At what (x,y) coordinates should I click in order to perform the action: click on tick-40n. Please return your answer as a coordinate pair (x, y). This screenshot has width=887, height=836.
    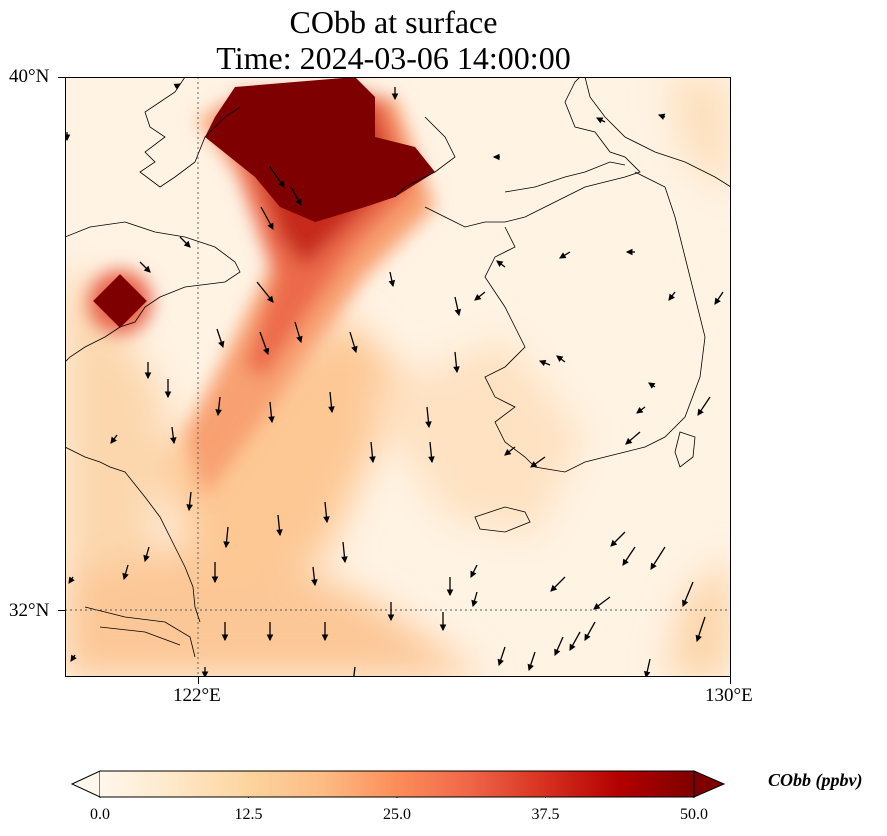
    Looking at the image, I should click on (61, 77).